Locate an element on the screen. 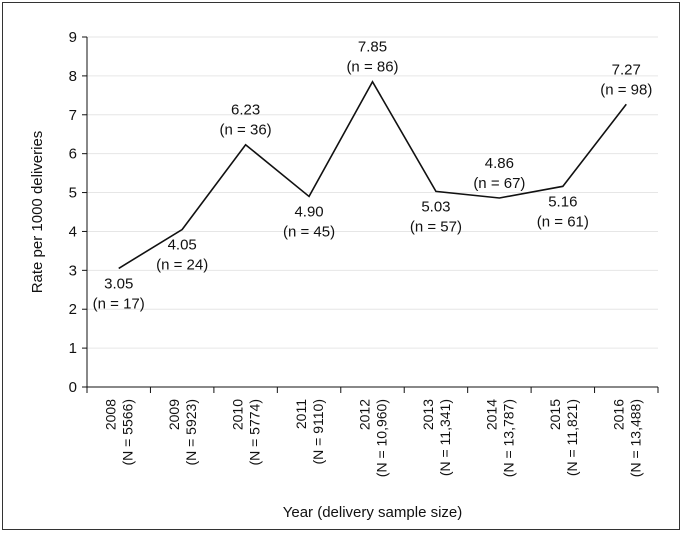 The width and height of the screenshot is (683, 533). x-tick-sample-size: (N = 10,960) is located at coordinates (382, 438).